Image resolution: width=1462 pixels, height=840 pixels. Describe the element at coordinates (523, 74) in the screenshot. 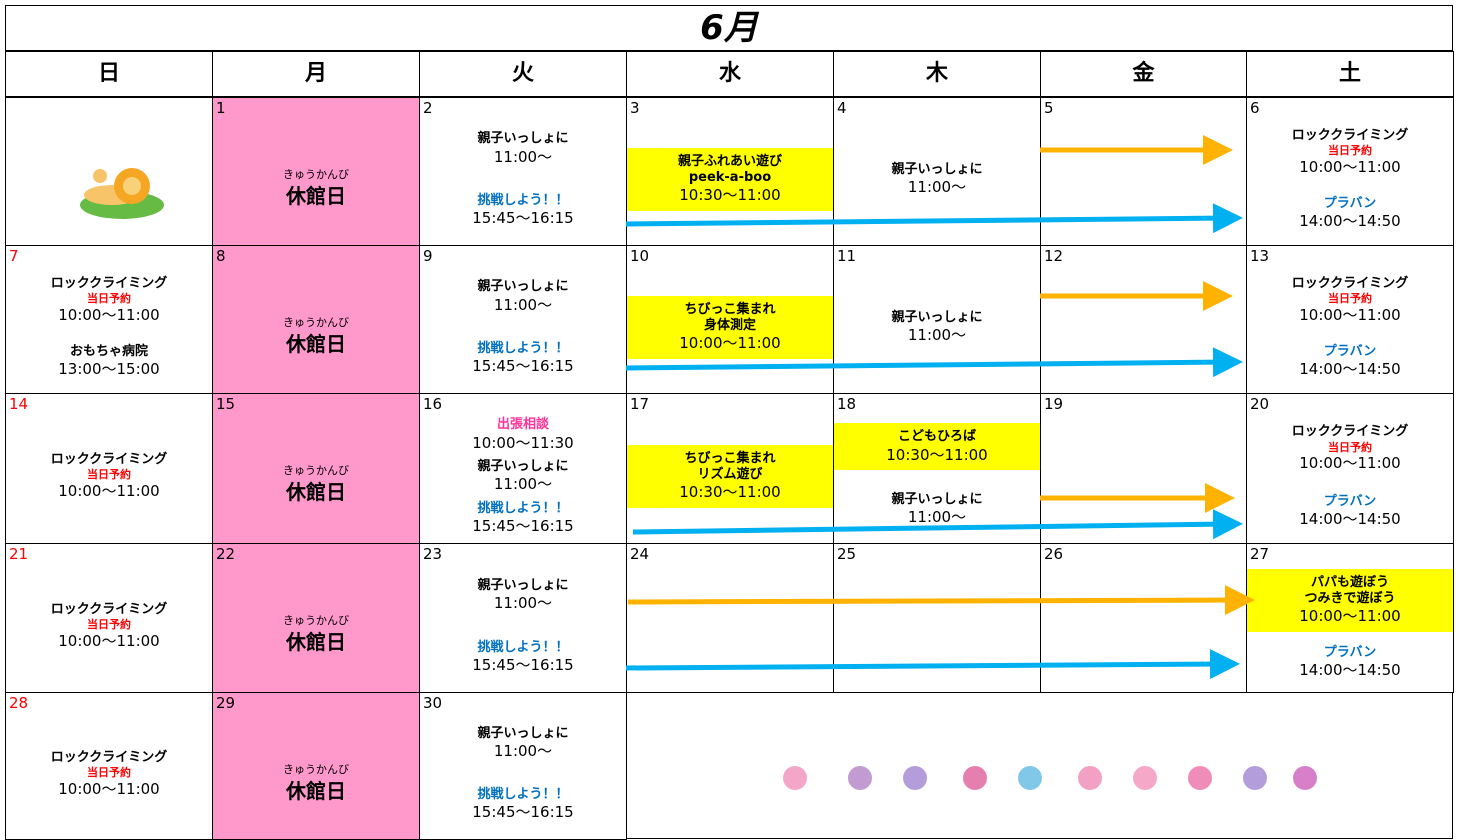

I see `weekday-header: 火` at that location.